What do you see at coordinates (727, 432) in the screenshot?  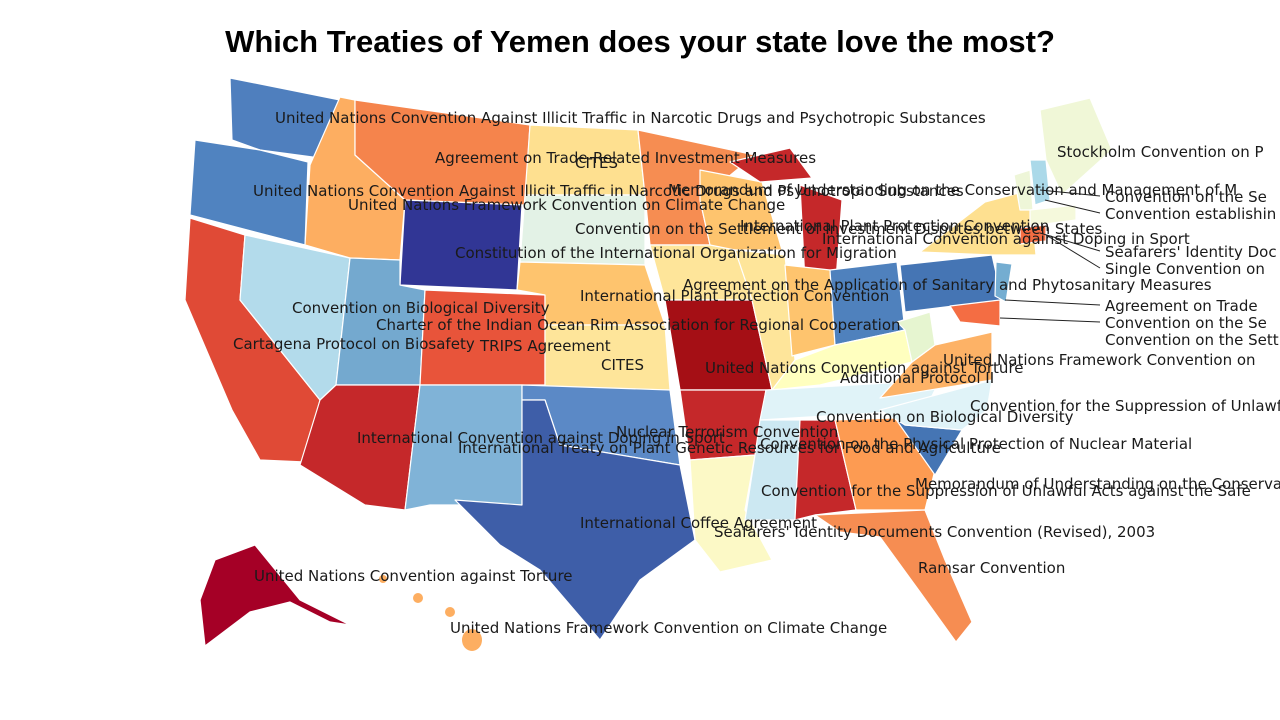 I see `state-label: Nuclear Terrorism Convention` at bounding box center [727, 432].